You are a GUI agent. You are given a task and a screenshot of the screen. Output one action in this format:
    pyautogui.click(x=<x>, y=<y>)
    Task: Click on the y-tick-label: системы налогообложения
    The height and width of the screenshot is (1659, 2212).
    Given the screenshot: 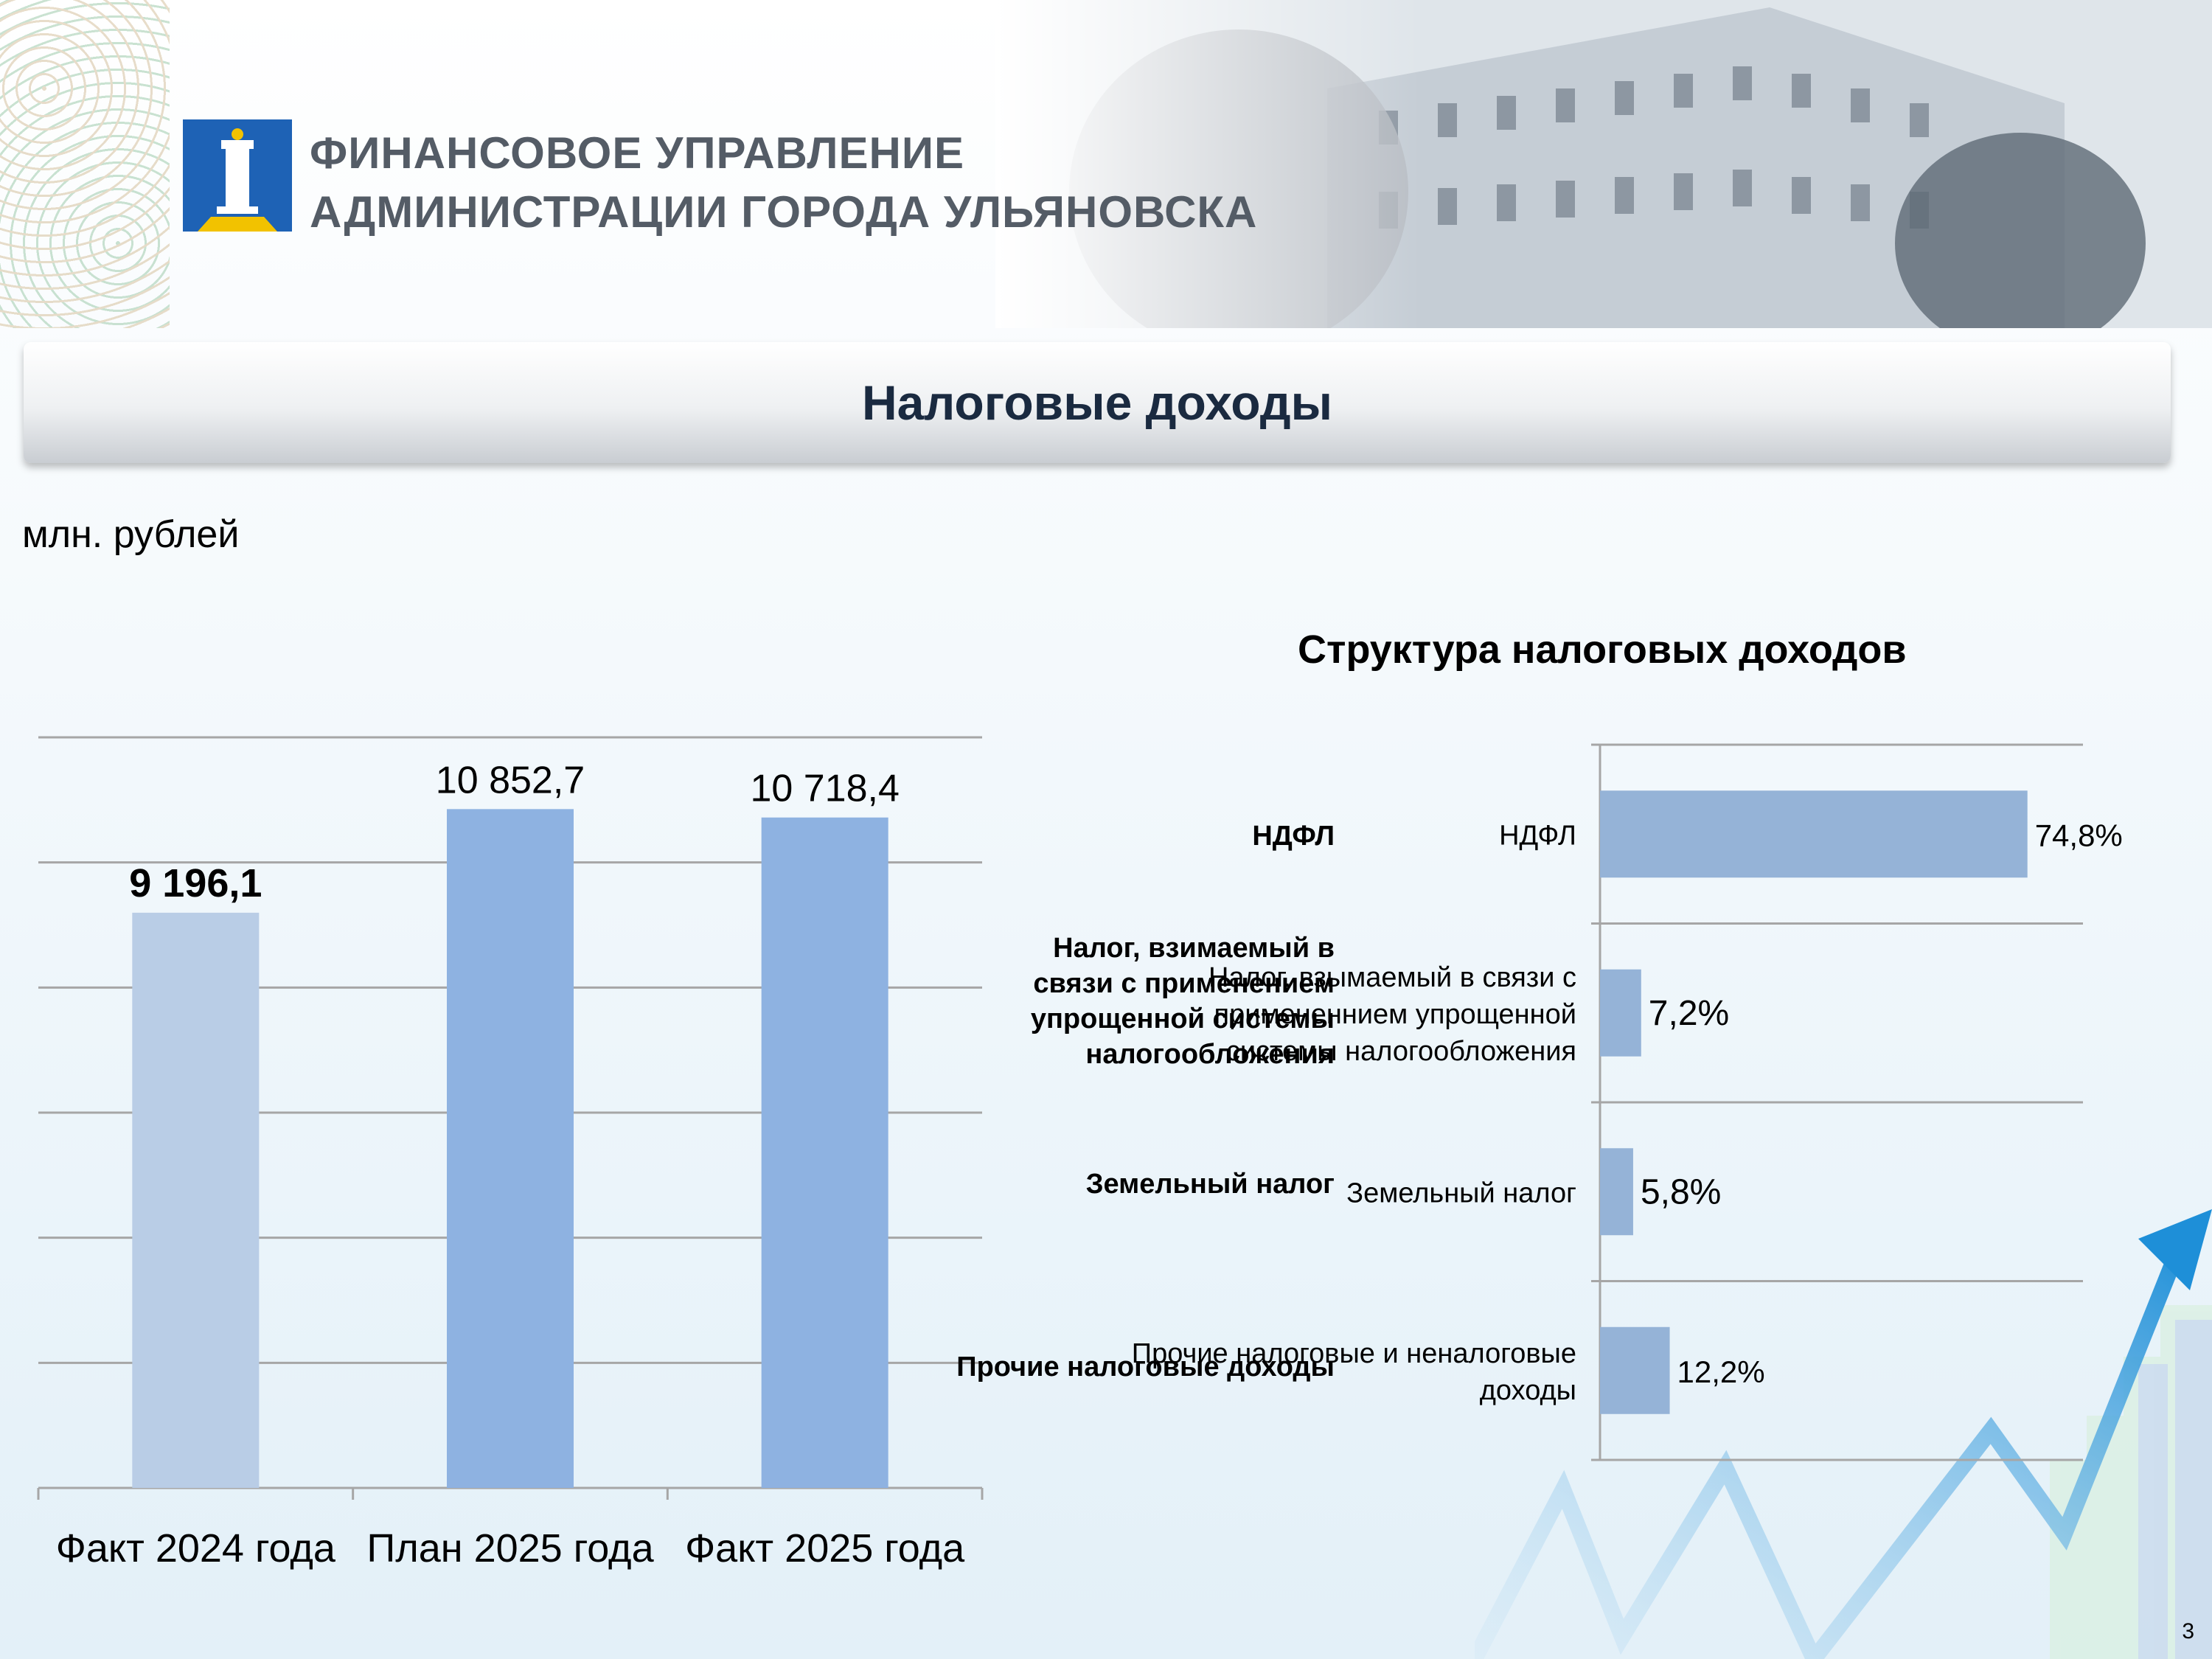 What is the action you would take?
    pyautogui.click(x=1401, y=1051)
    